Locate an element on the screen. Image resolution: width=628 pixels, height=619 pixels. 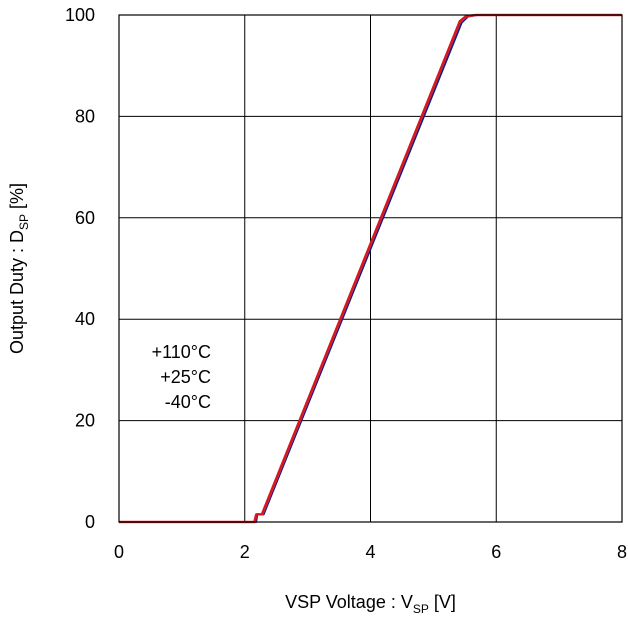
x-tick-labels: 0 2 4 6 8 is located at coordinates (370, 552).